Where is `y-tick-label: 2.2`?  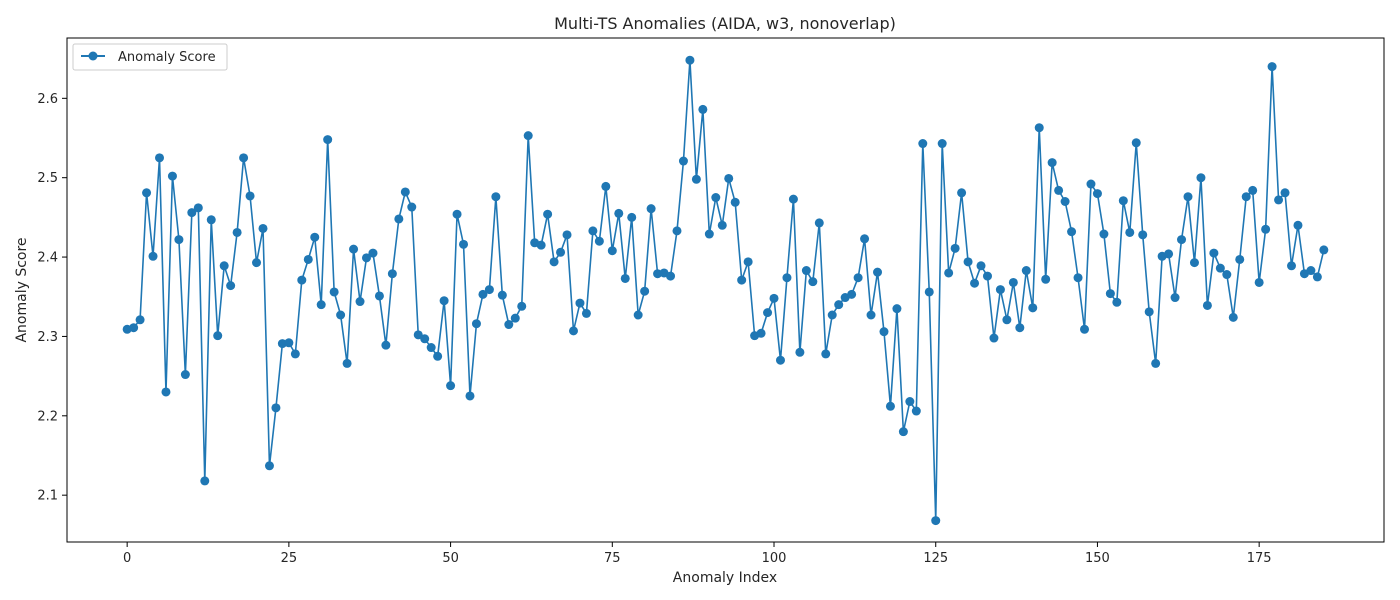 y-tick-label: 2.2 is located at coordinates (47, 416).